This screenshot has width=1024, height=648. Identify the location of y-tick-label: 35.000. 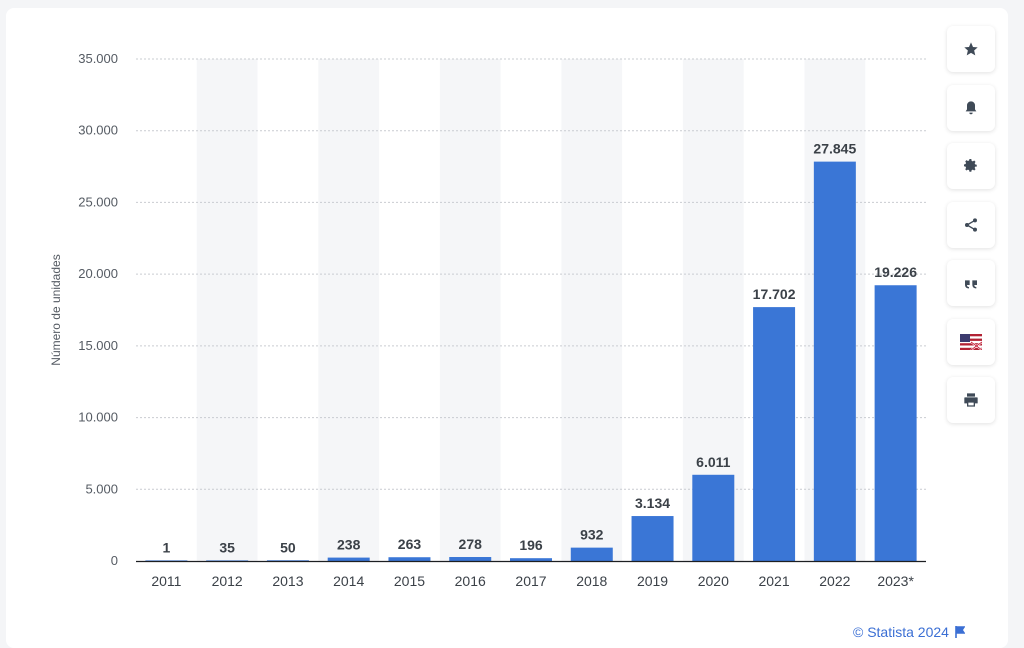
(98, 58).